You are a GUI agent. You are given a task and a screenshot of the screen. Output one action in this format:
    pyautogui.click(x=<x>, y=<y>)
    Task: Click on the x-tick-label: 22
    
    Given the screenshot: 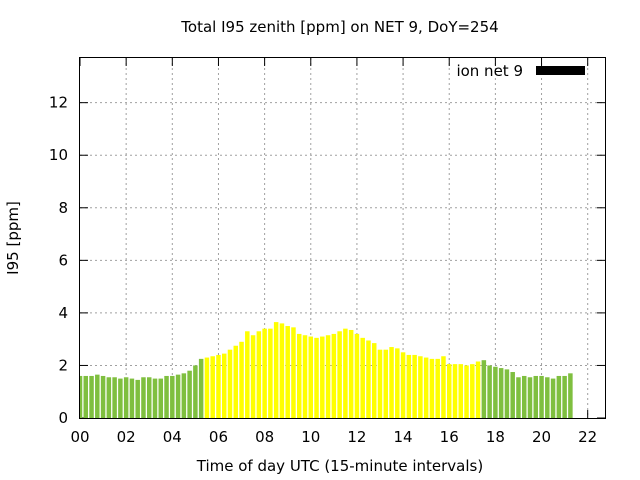 What is the action you would take?
    pyautogui.click(x=587, y=437)
    